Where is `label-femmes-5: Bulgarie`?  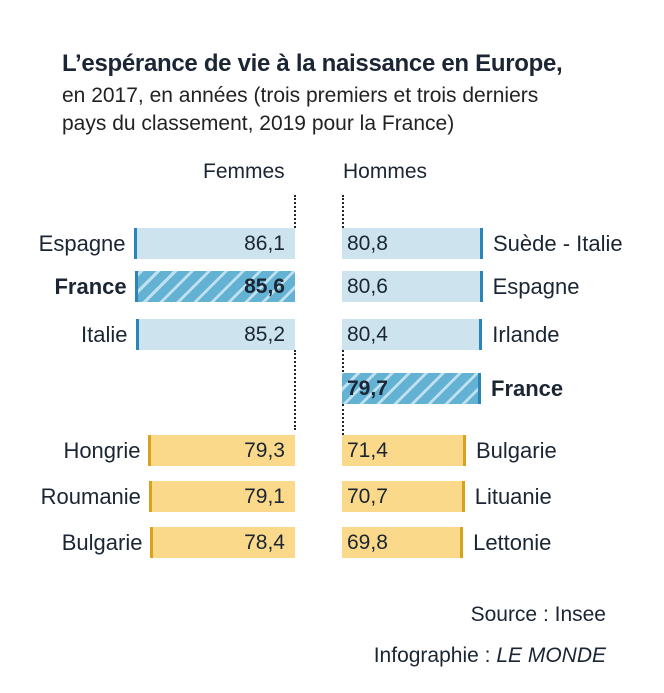 label-femmes-5: Bulgarie is located at coordinates (102, 542).